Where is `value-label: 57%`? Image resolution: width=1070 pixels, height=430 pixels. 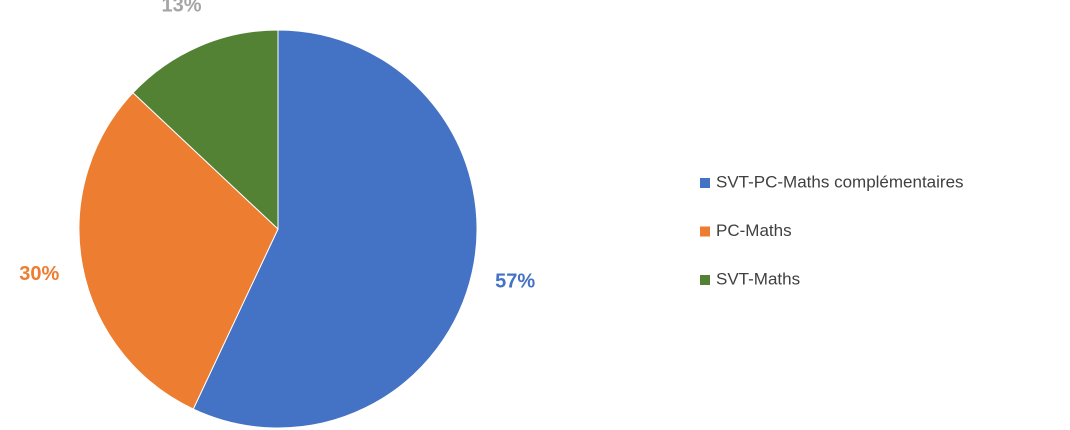 value-label: 57% is located at coordinates (515, 281).